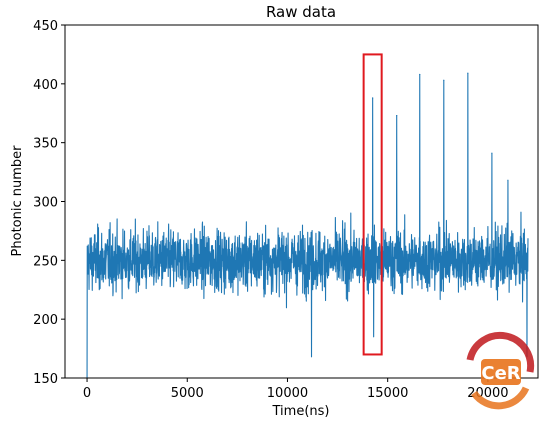 Image resolution: width=554 pixels, height=422 pixels. What do you see at coordinates (45, 320) in the screenshot?
I see `y-tick-label: 200` at bounding box center [45, 320].